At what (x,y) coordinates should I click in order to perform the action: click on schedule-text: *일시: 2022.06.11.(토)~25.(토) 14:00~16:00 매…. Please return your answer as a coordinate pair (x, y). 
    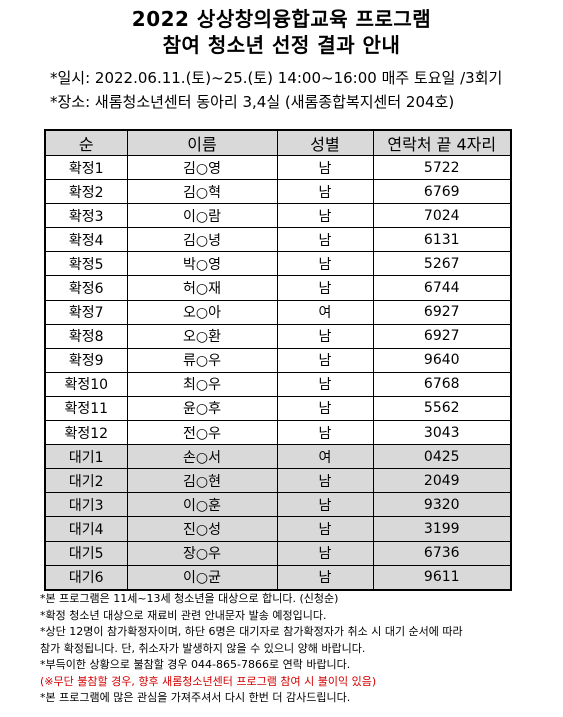
    Looking at the image, I should click on (276, 78).